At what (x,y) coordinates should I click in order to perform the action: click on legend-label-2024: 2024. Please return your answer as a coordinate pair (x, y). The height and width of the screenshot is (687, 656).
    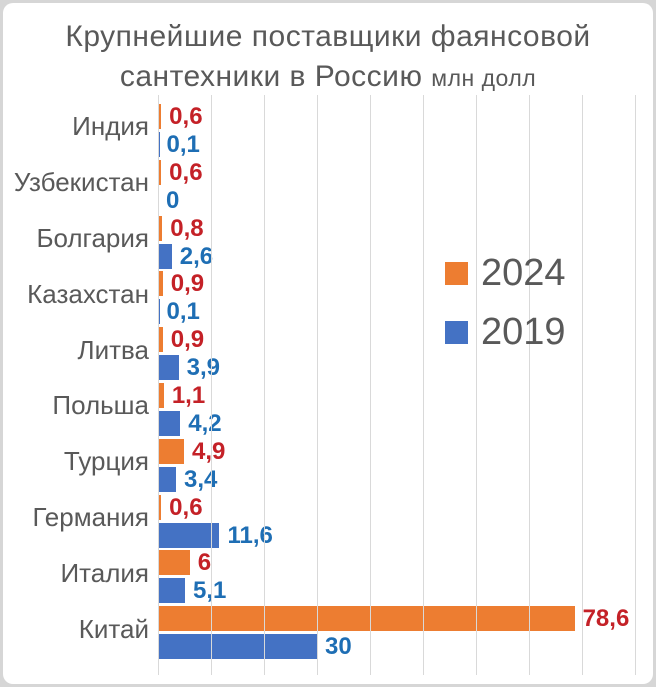
    Looking at the image, I should click on (523, 273).